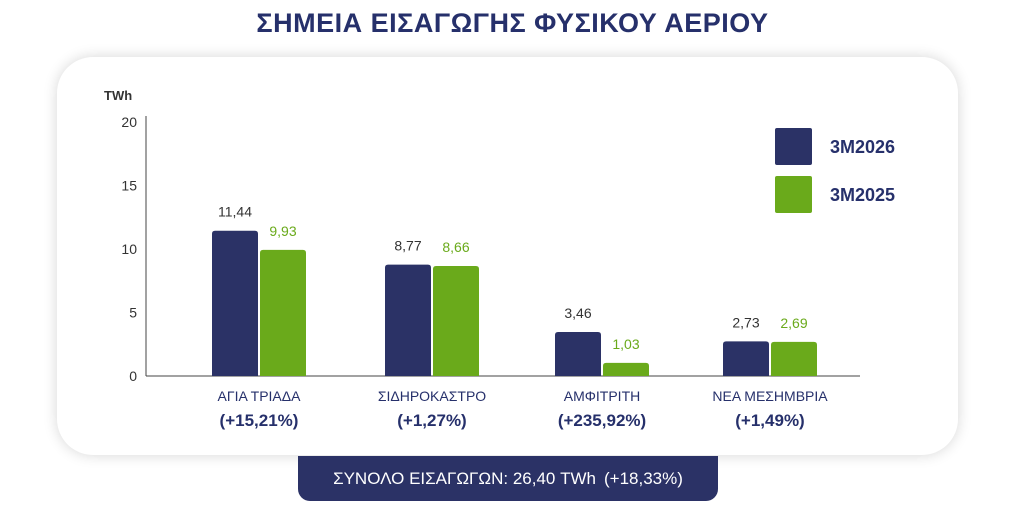 The image size is (1025, 509). Describe the element at coordinates (643, 478) in the screenshot. I see `total-imports-change: (+18,33%)` at that location.